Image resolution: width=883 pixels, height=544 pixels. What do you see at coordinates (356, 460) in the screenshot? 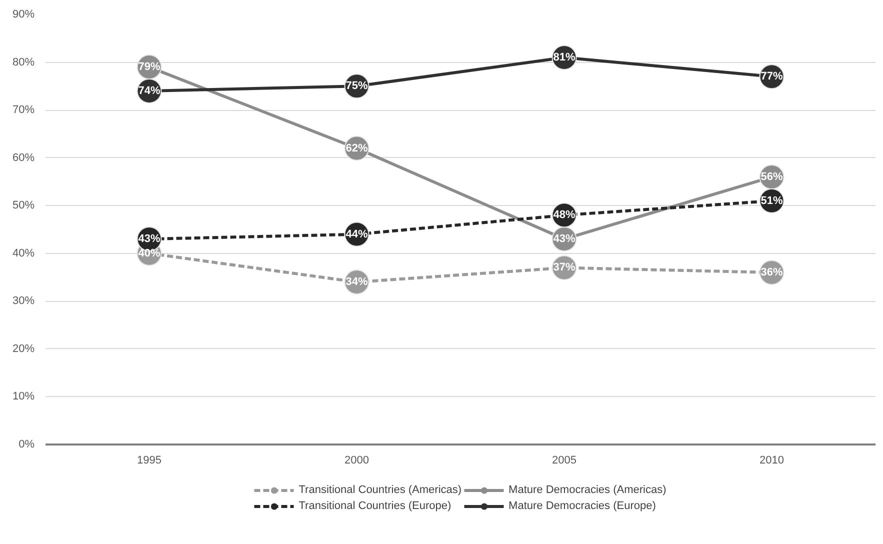
I see `x-tick-label: 2000` at bounding box center [356, 460].